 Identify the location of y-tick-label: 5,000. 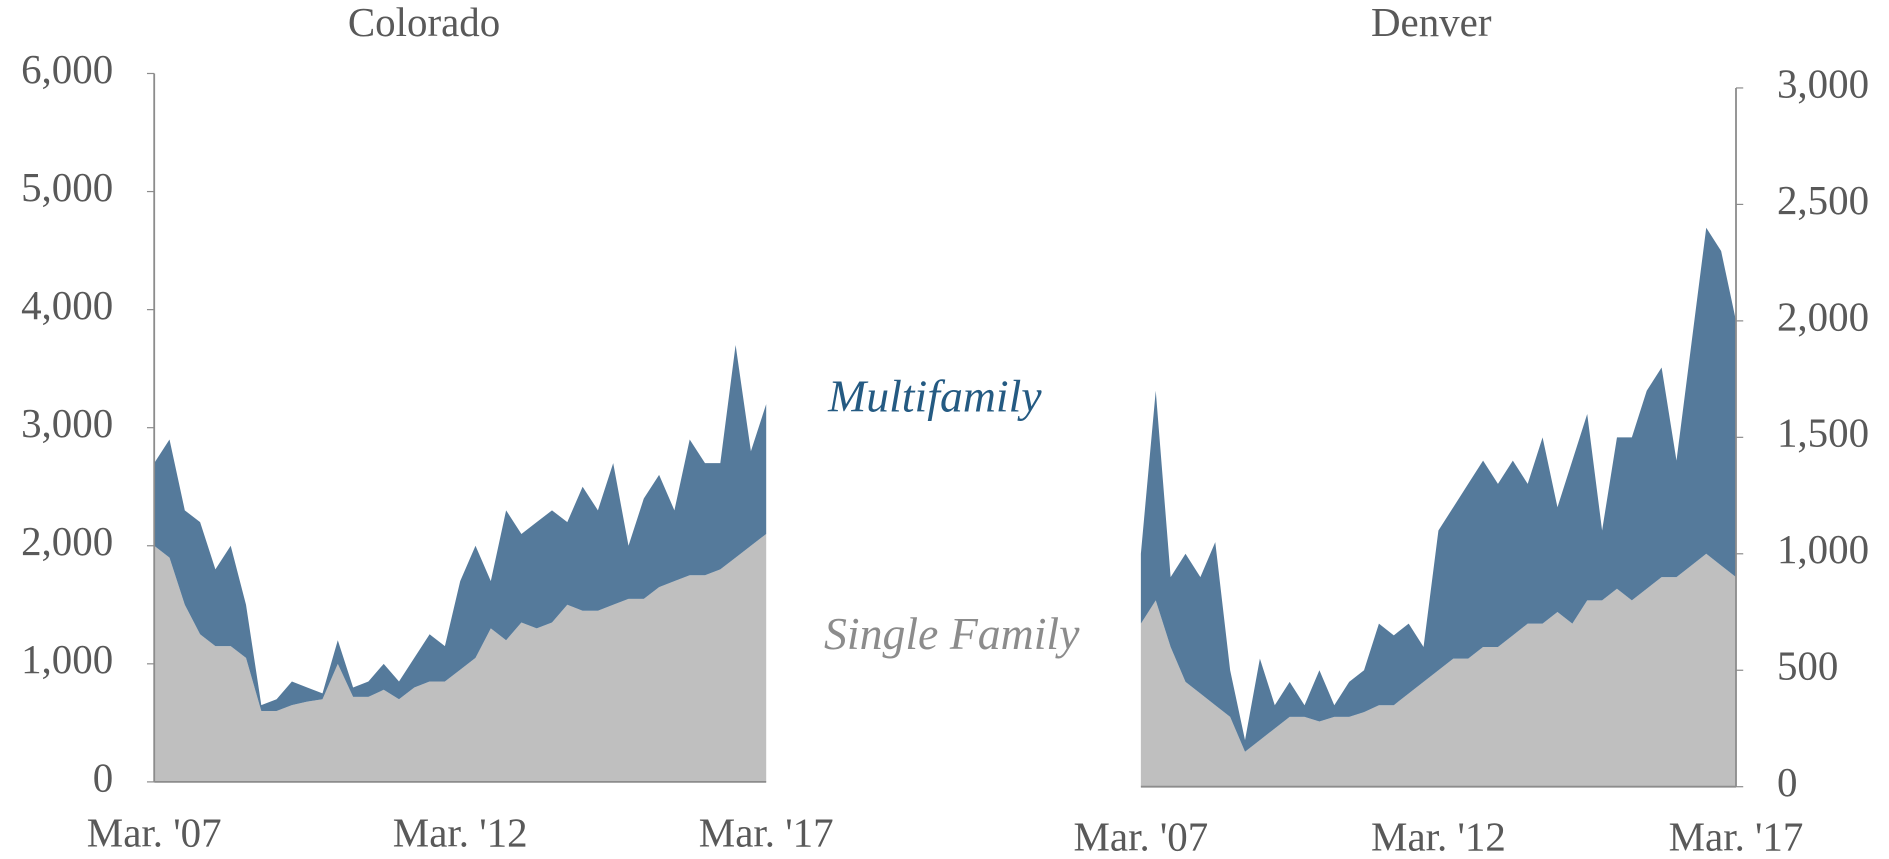
(67, 187).